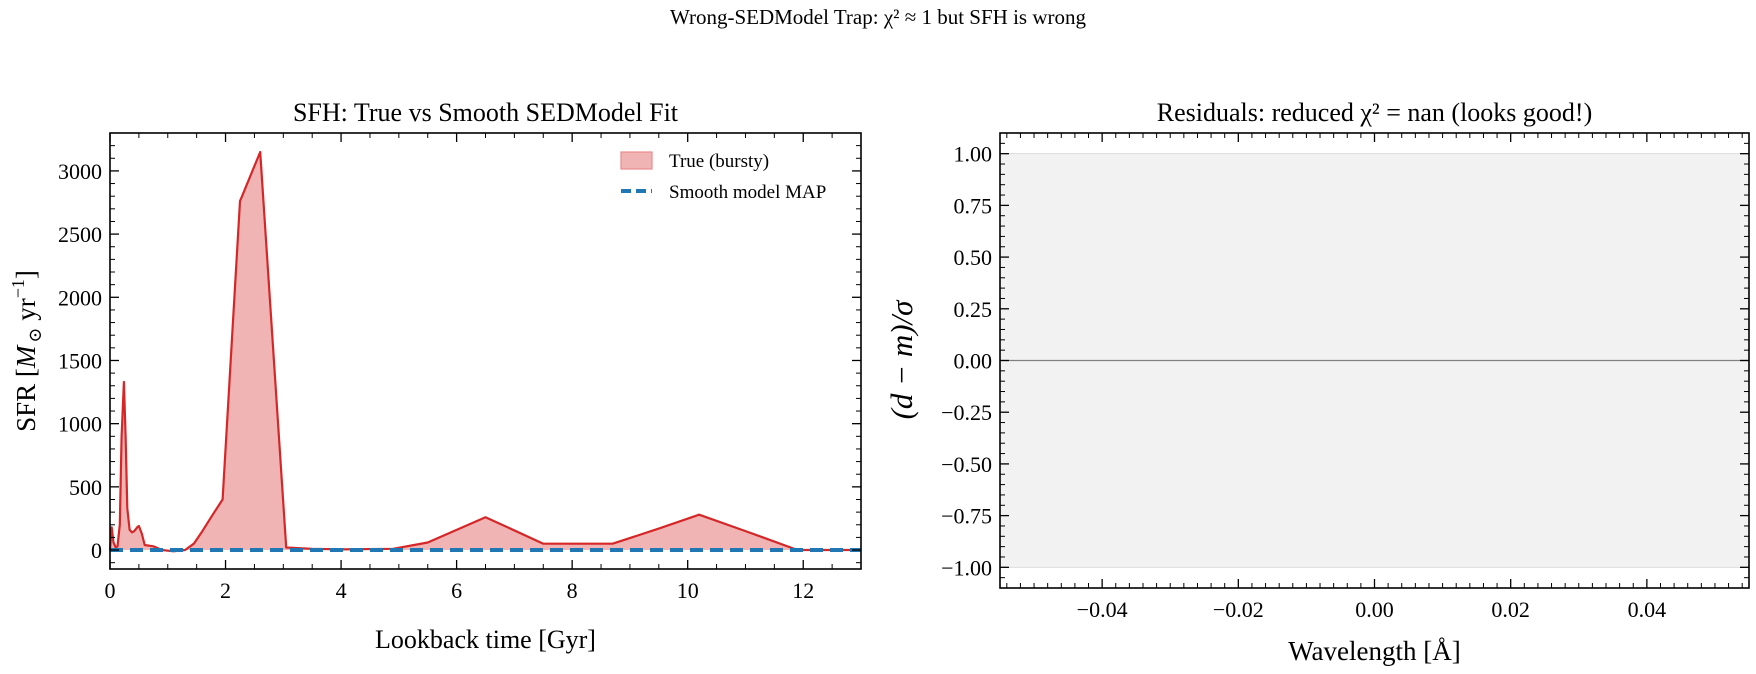  What do you see at coordinates (803, 590) in the screenshot?
I see `sfh-xtick-label: 12` at bounding box center [803, 590].